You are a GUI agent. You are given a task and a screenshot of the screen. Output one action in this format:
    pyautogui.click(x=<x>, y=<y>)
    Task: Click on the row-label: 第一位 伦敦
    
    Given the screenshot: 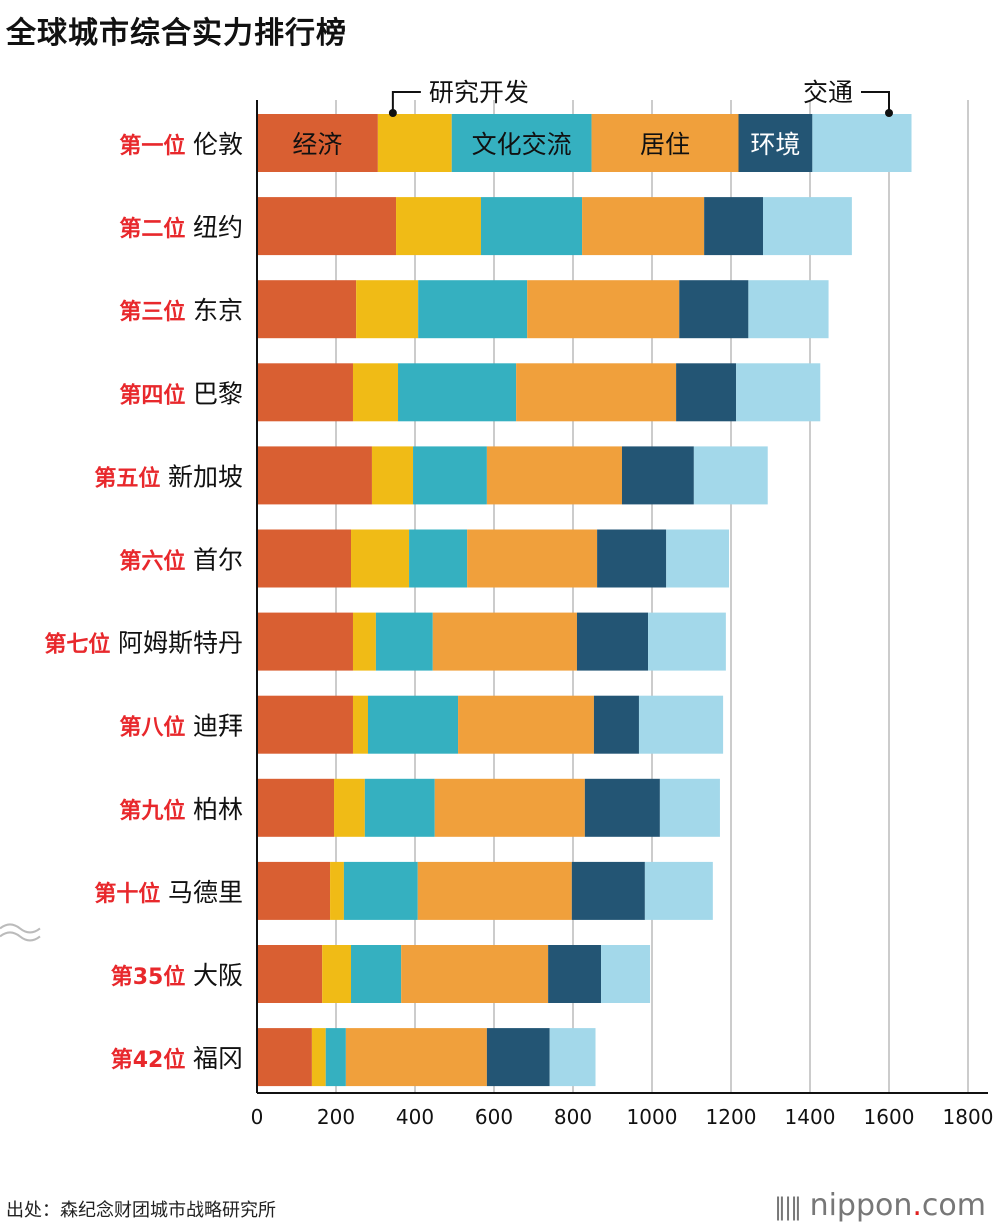 What is the action you would take?
    pyautogui.click(x=181, y=144)
    